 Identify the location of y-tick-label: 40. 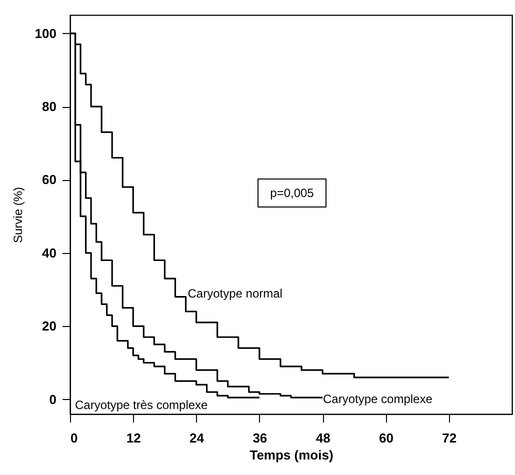
(49, 252).